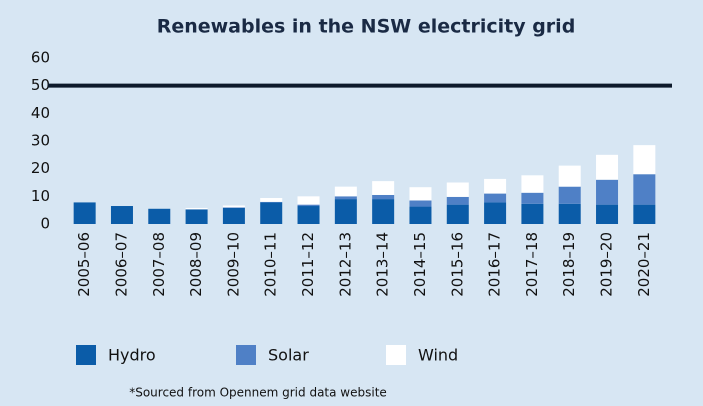  What do you see at coordinates (45, 224) in the screenshot?
I see `y-tick-label: 0` at bounding box center [45, 224].